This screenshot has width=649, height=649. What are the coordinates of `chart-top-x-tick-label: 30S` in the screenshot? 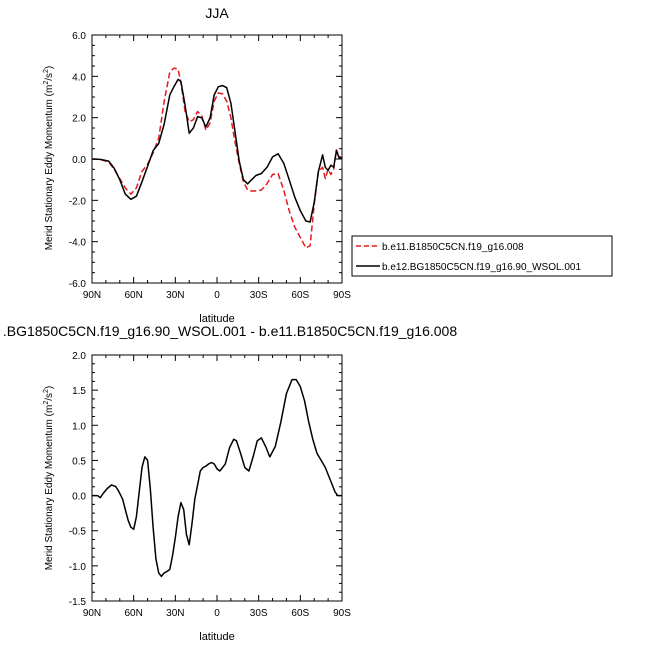 It's located at (259, 295).